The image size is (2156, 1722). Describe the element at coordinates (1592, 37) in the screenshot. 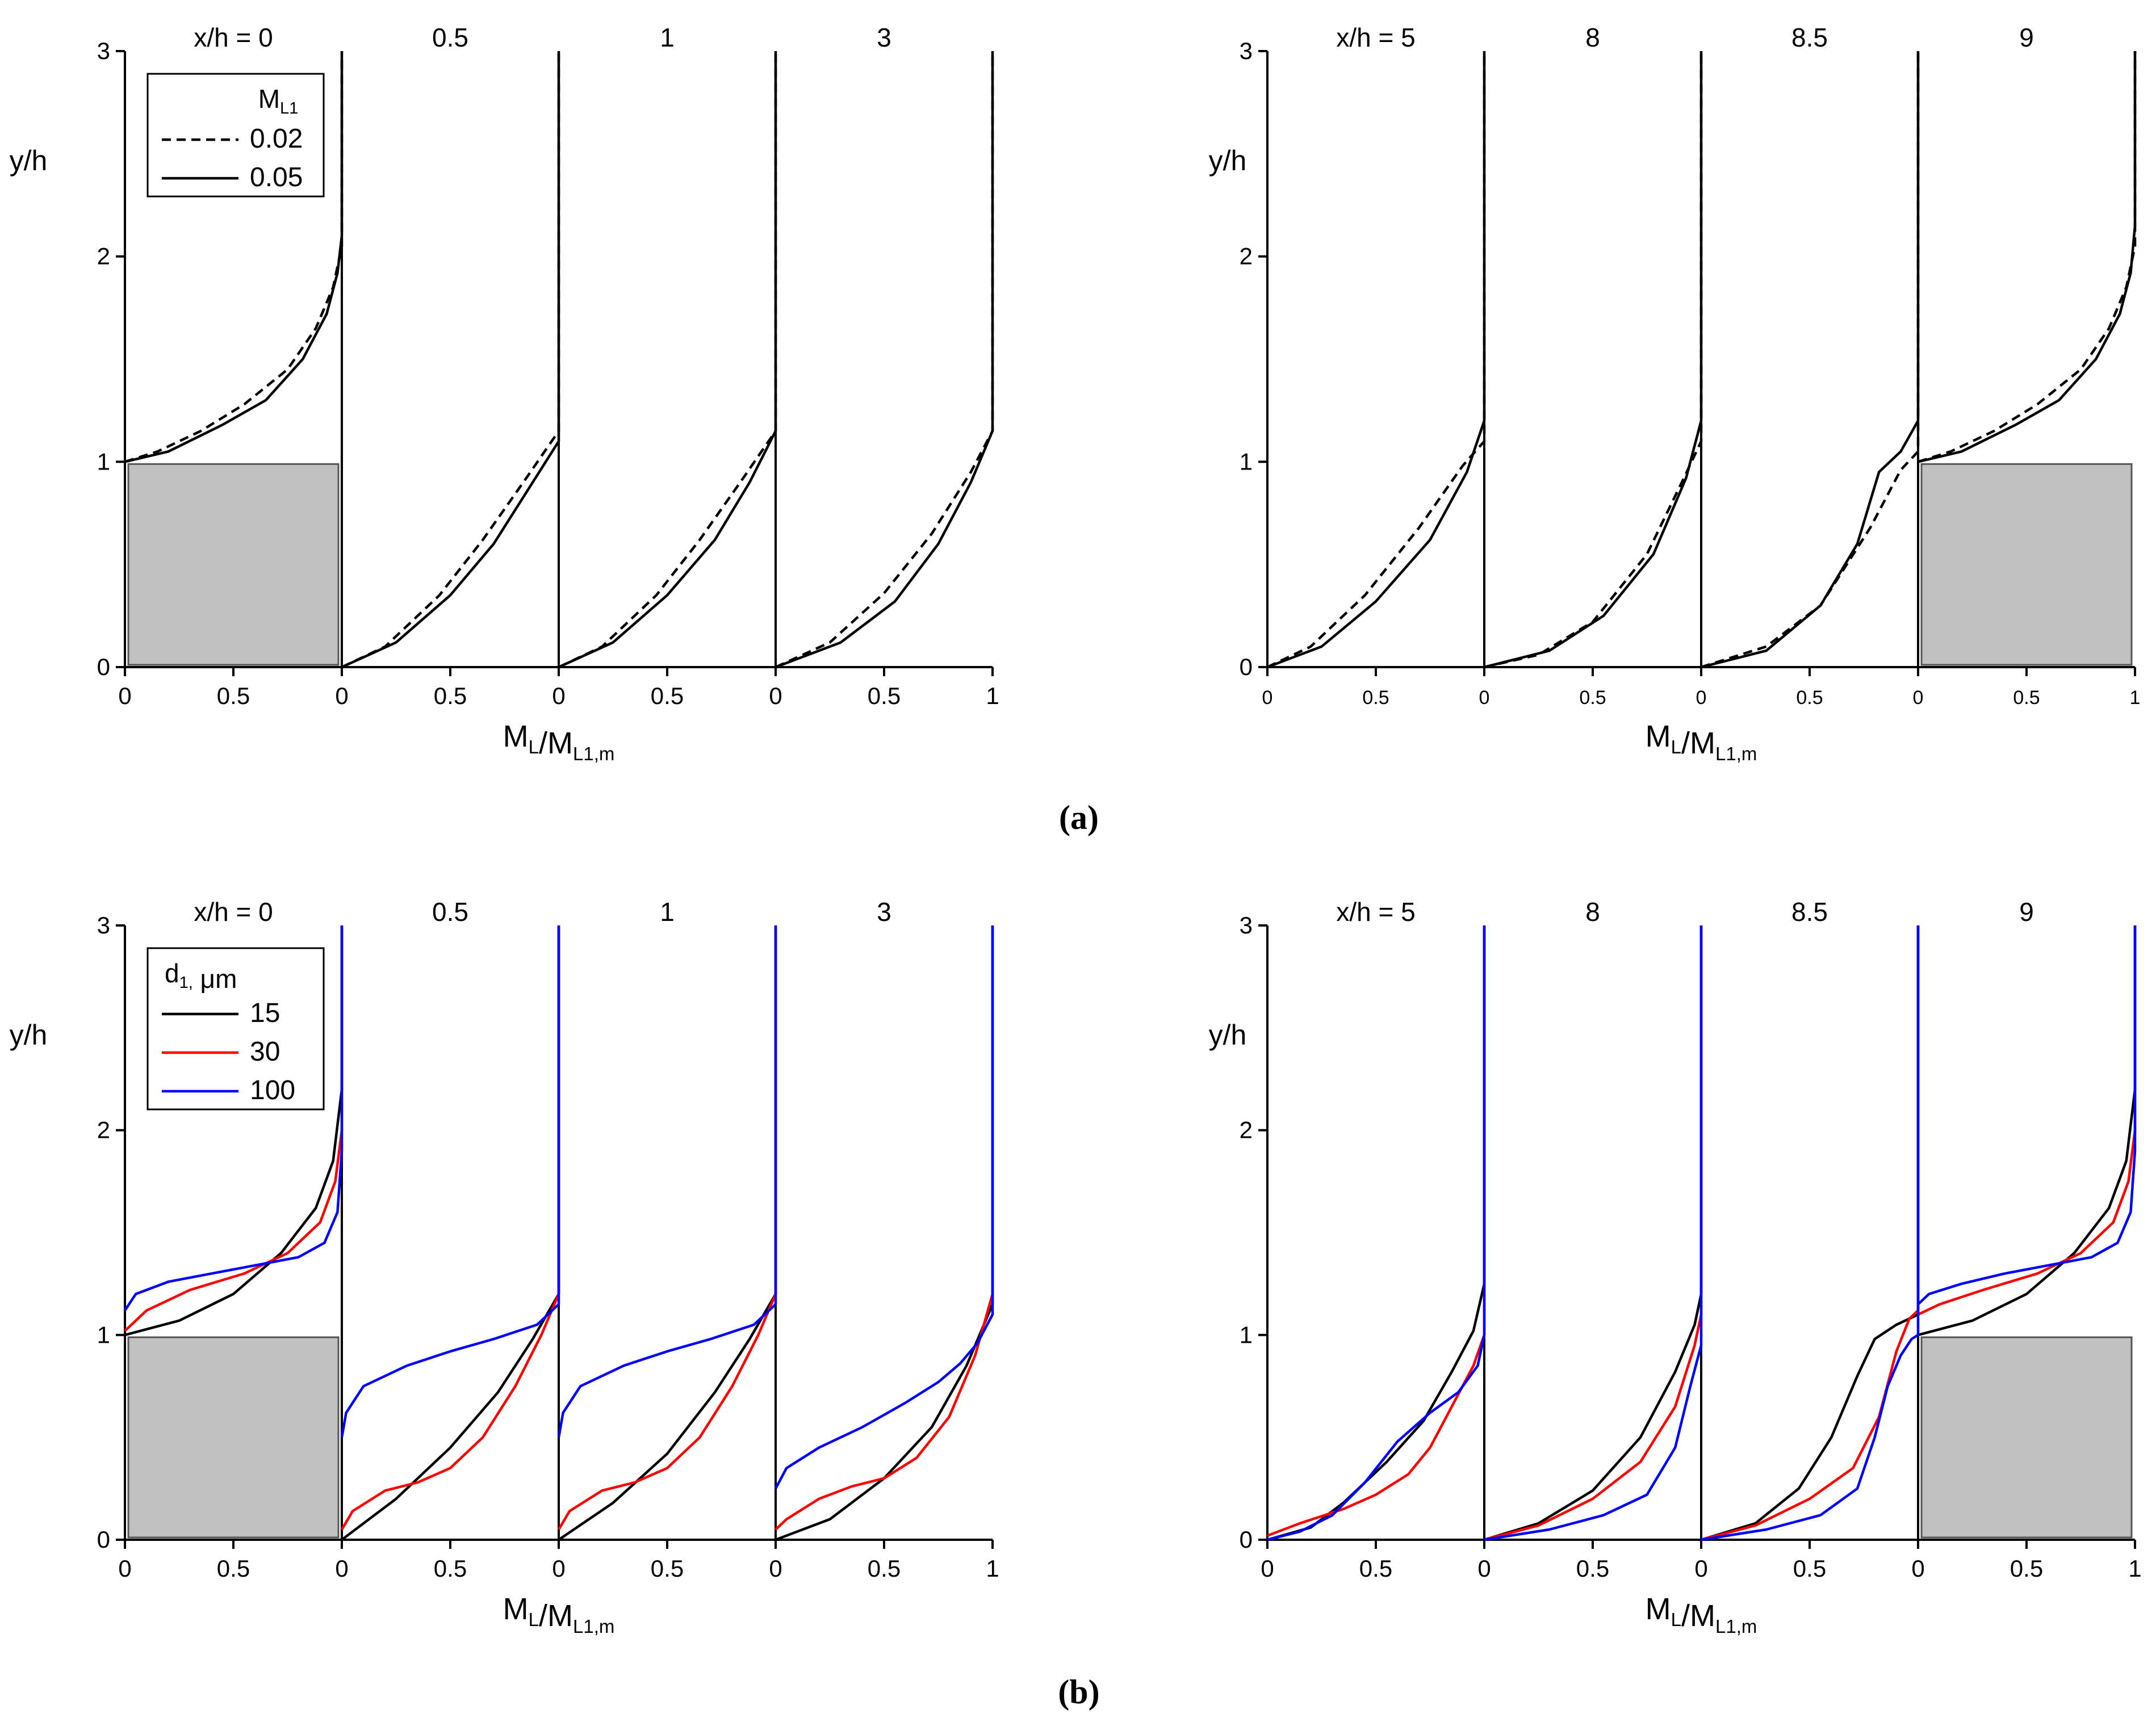

I see `station-label: 8` at that location.